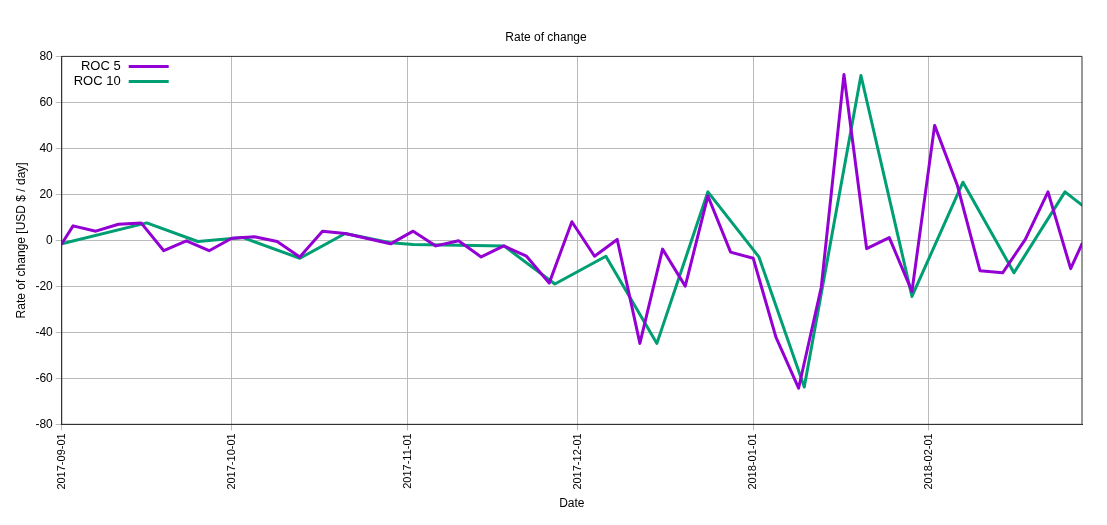  Describe the element at coordinates (44, 423) in the screenshot. I see `y-tick-label: -80` at that location.